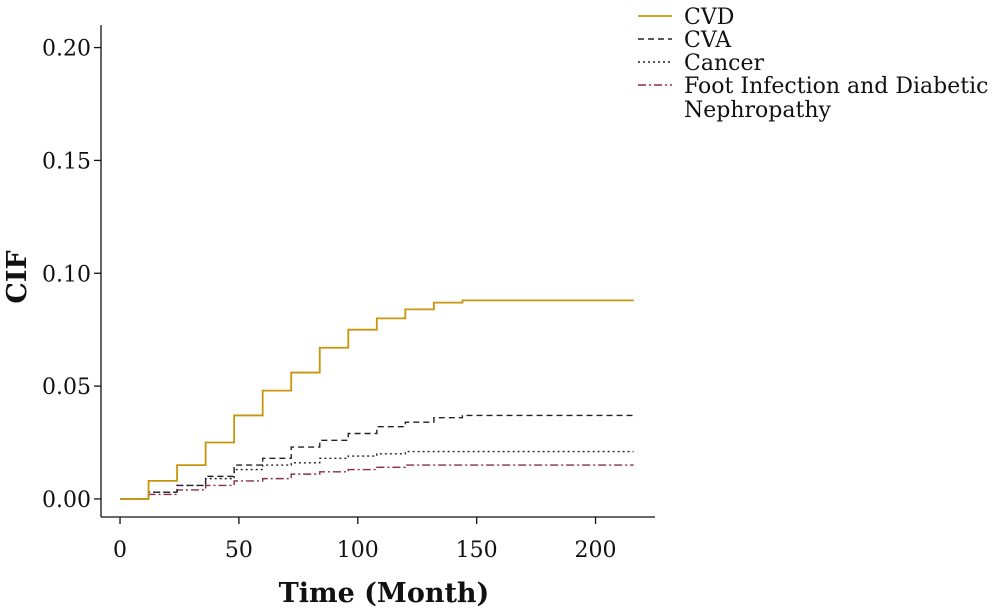  What do you see at coordinates (477, 550) in the screenshot?
I see `x-tick-label: 150` at bounding box center [477, 550].